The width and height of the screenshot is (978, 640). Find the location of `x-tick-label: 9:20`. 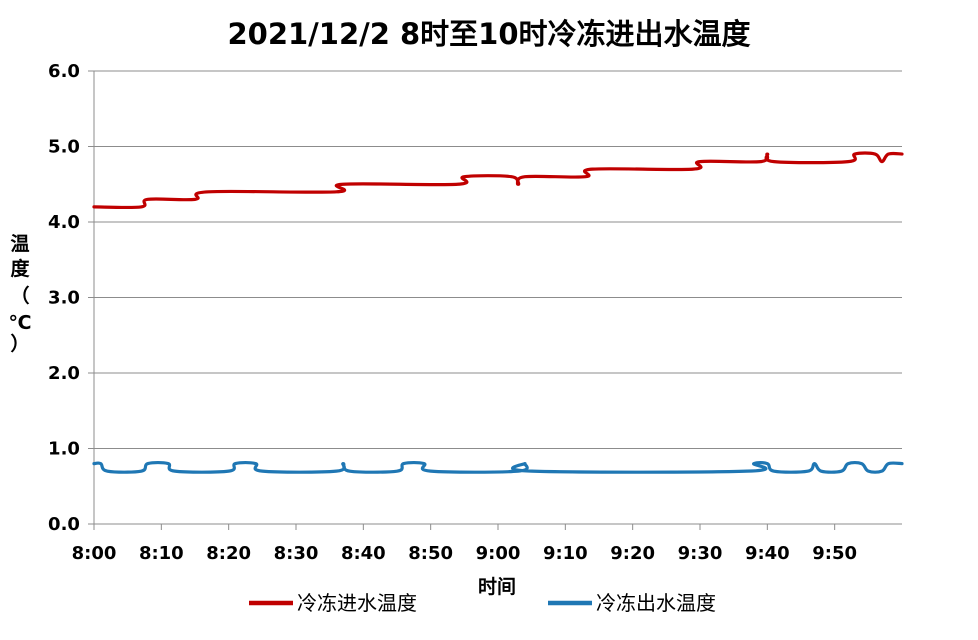

x-tick-label: 9:20 is located at coordinates (632, 553).